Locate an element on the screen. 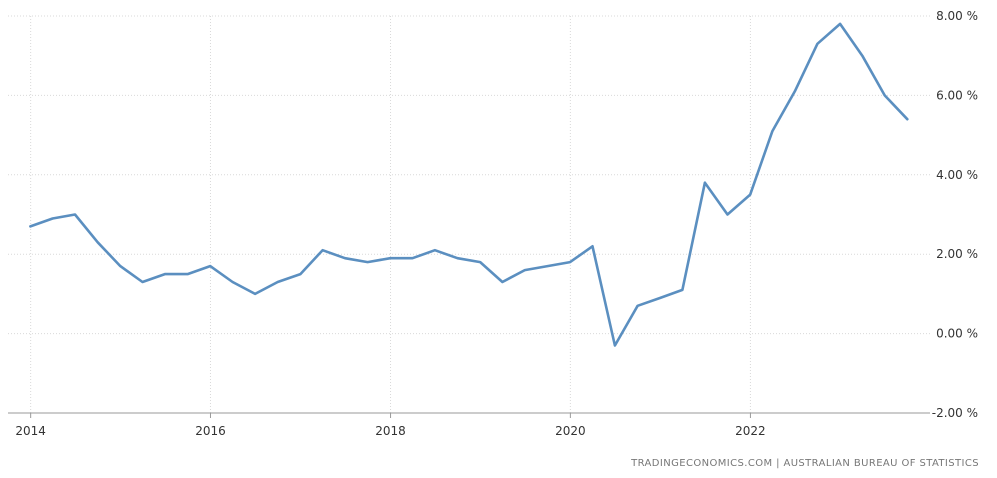 The height and width of the screenshot is (478, 997). x-tick-label: 2022 is located at coordinates (750, 431).